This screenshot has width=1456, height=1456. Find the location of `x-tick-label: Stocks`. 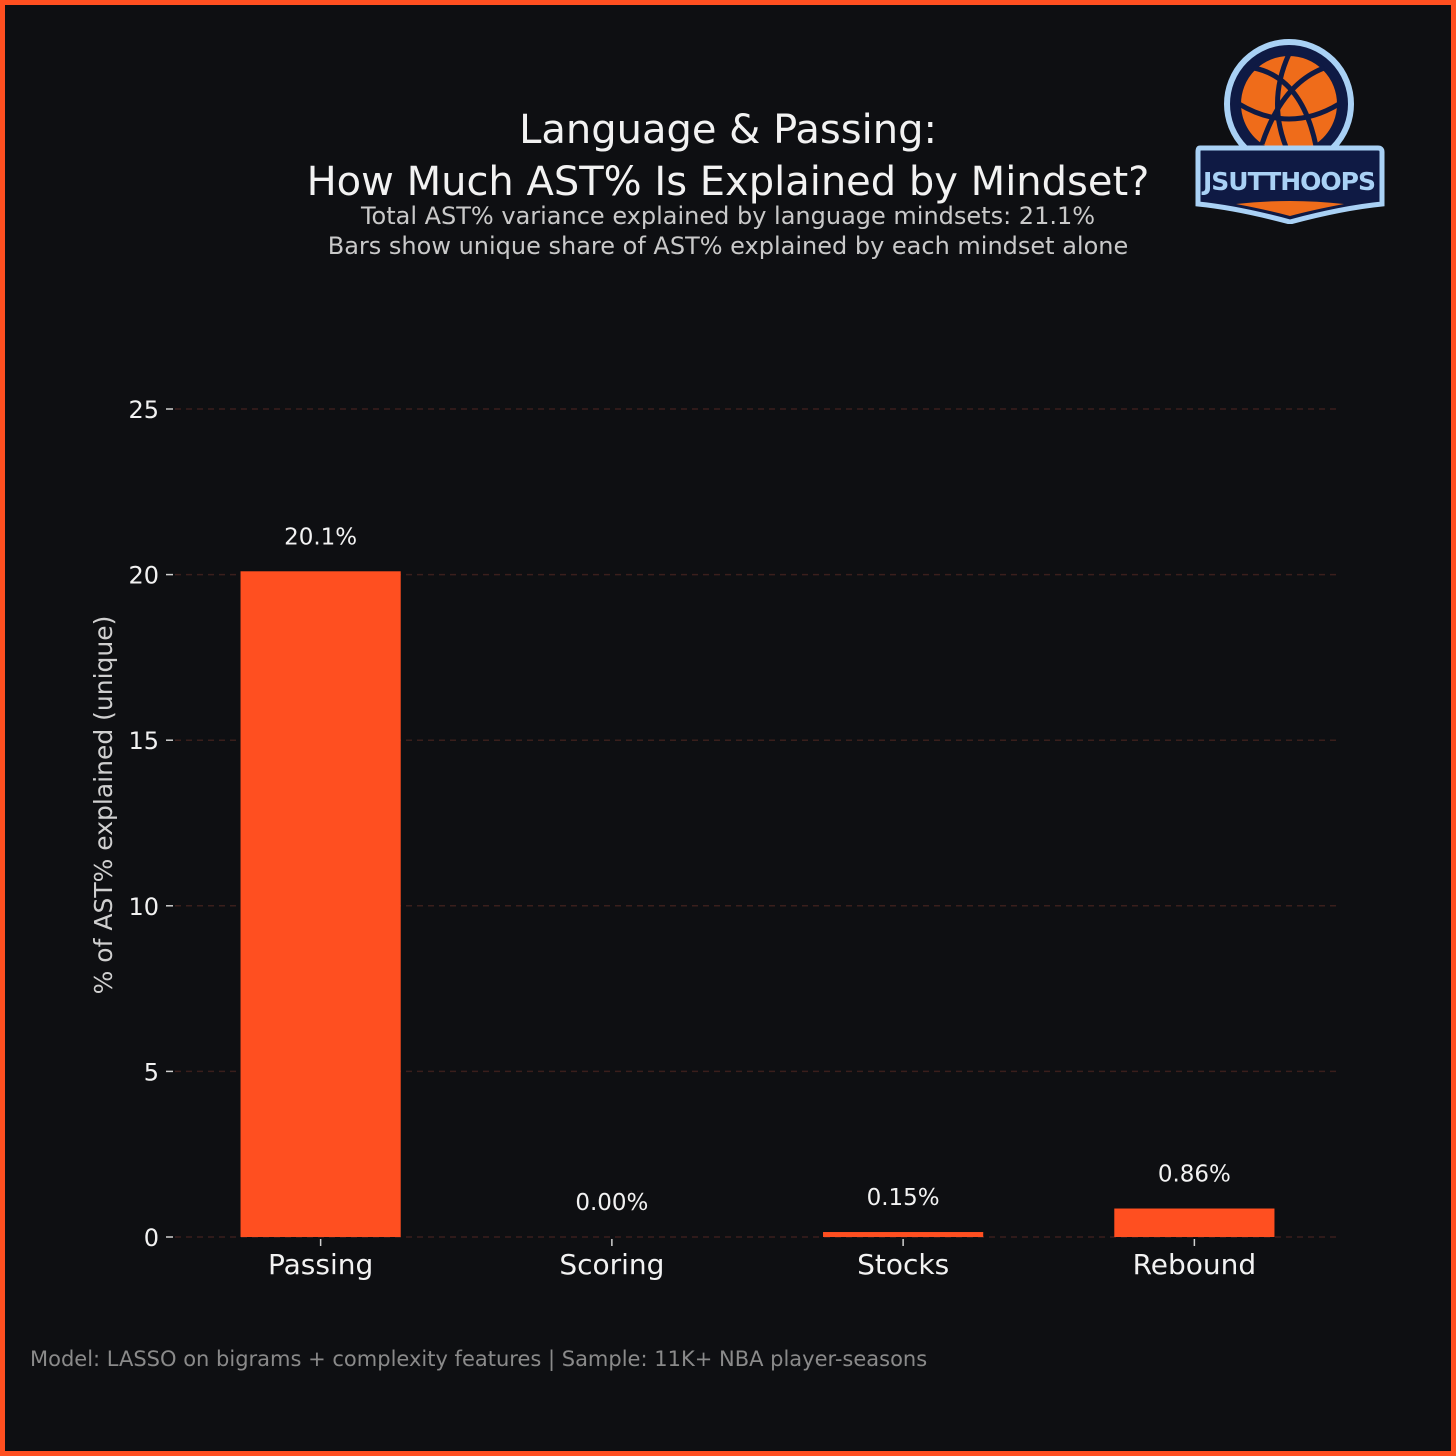

x-tick-label: Stocks is located at coordinates (903, 1264).